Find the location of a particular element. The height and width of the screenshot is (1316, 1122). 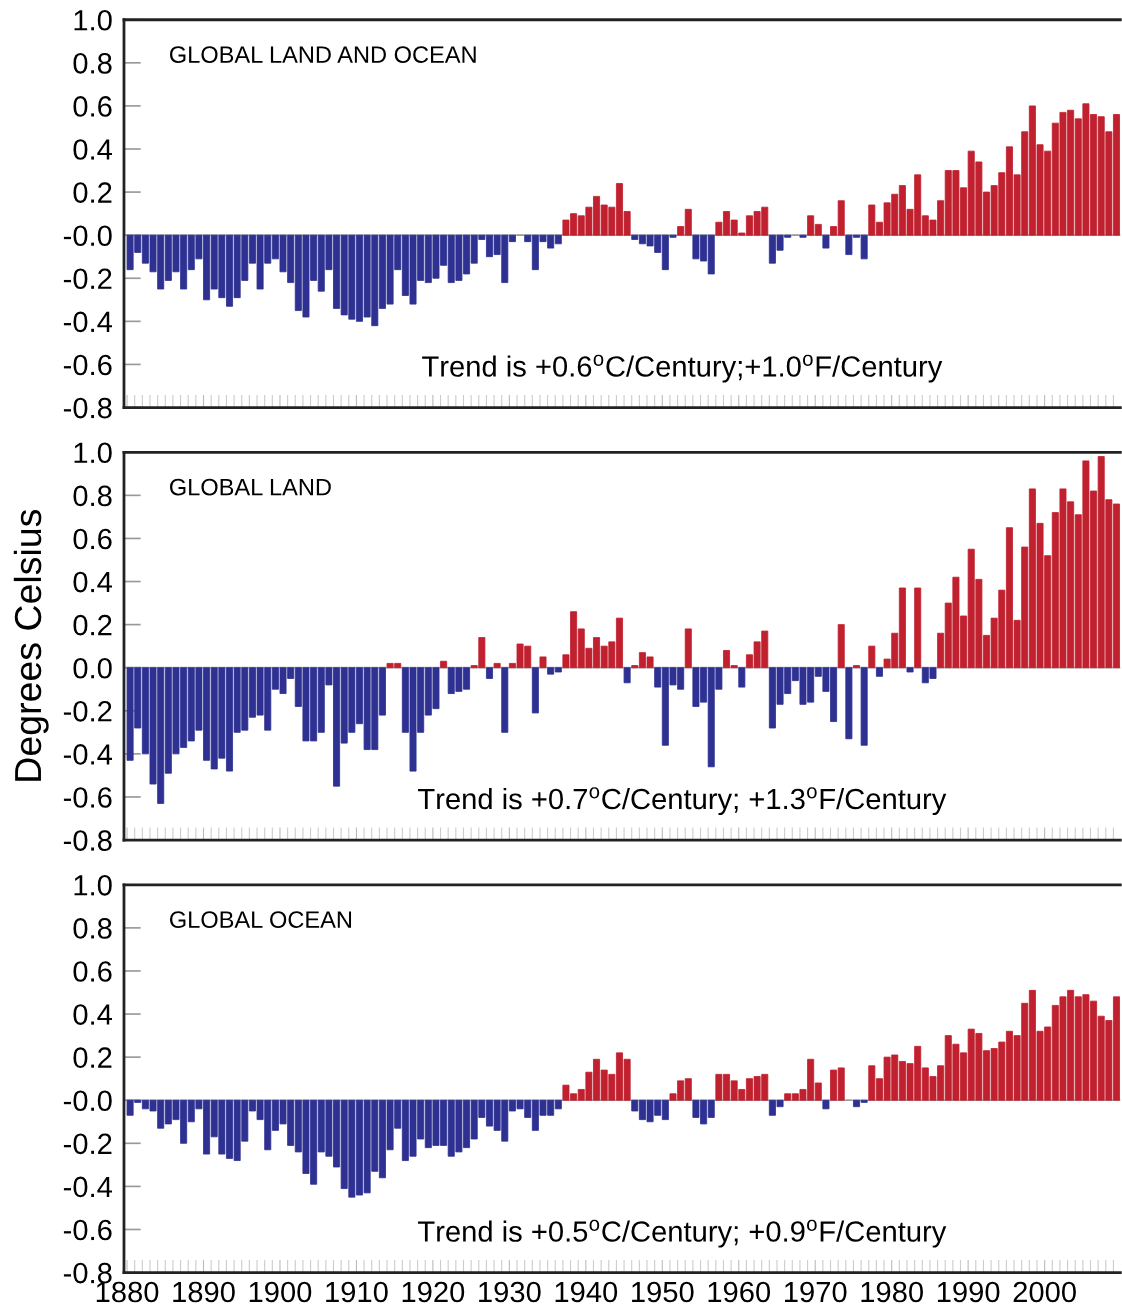

y-axis-title: Degrees Celsius is located at coordinates (31, 645).